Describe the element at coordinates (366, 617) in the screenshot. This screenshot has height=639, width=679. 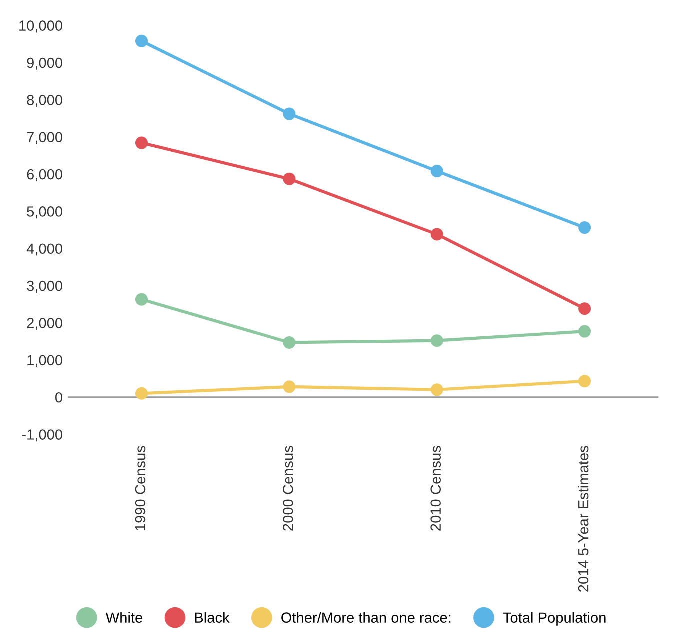
I see `legend-label: Other/More than one race:` at that location.